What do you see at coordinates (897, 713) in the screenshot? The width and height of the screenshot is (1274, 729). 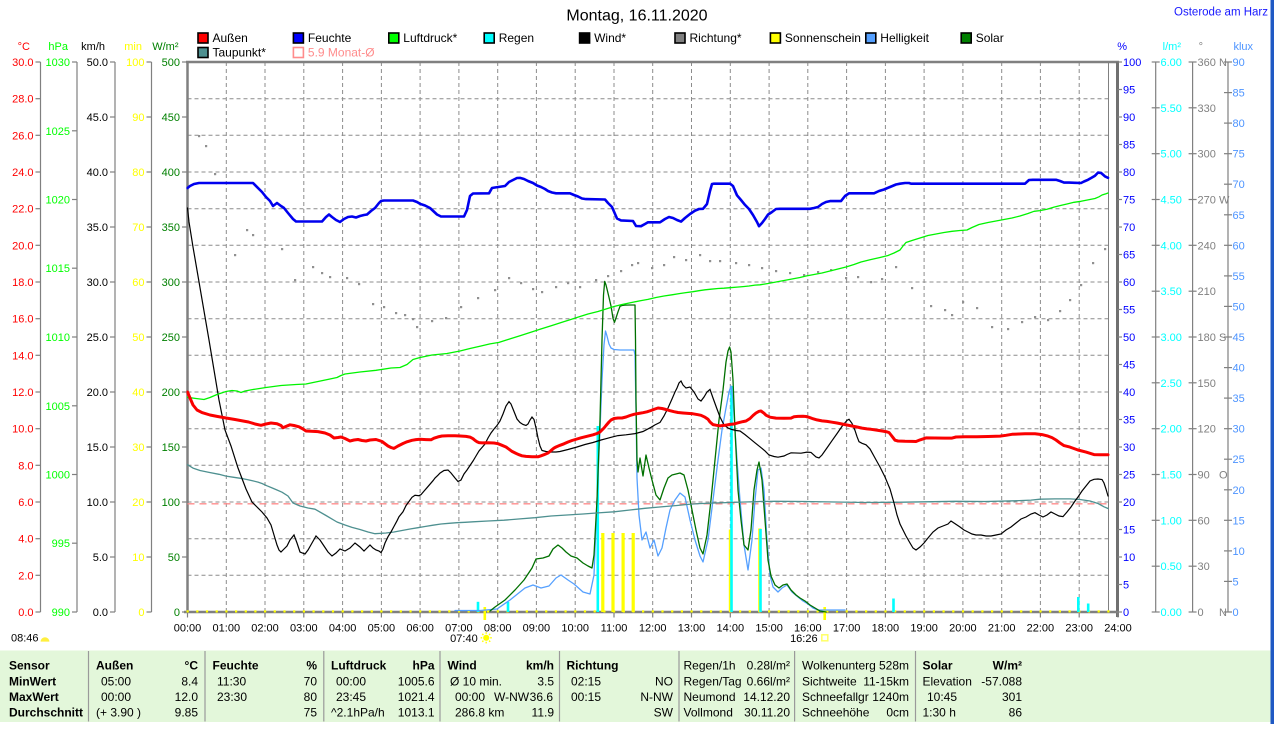 I see `svg-text: 0cm` at bounding box center [897, 713].